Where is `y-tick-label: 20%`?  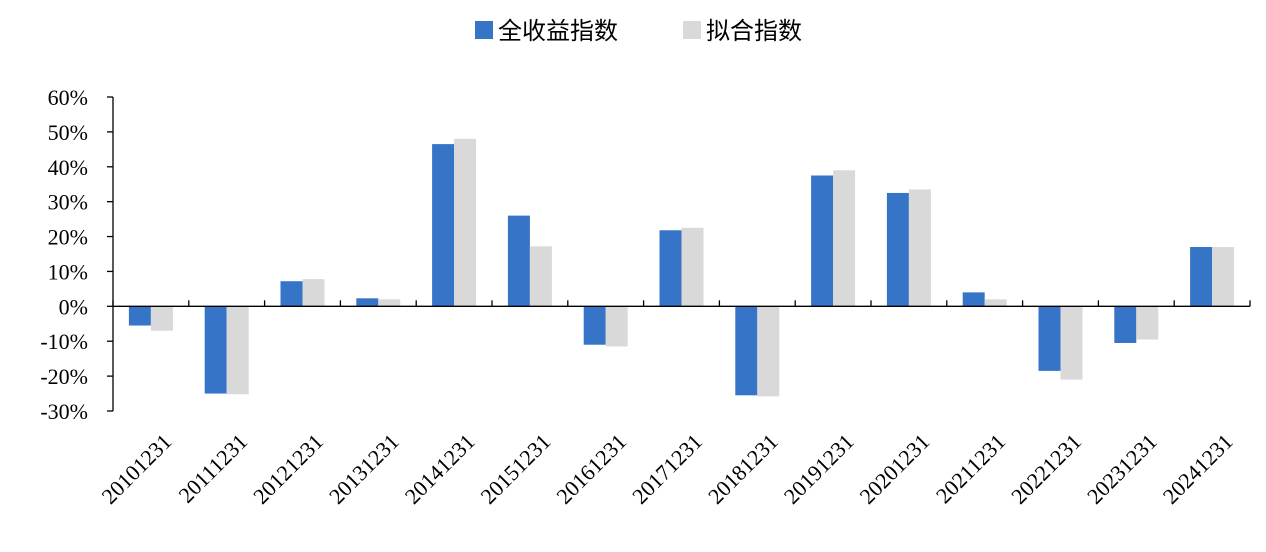 y-tick-label: 20% is located at coordinates (68, 237).